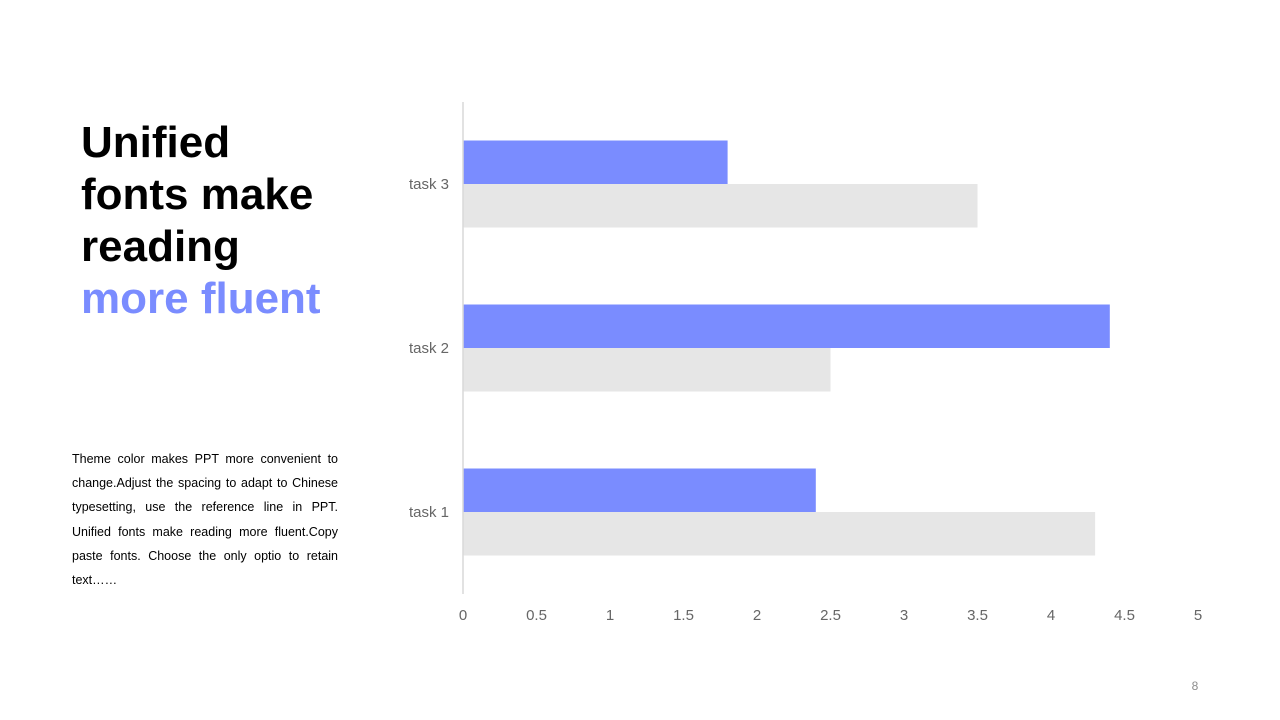 This screenshot has width=1280, height=720. What do you see at coordinates (904, 615) in the screenshot?
I see `x-tick-label: 3` at bounding box center [904, 615].